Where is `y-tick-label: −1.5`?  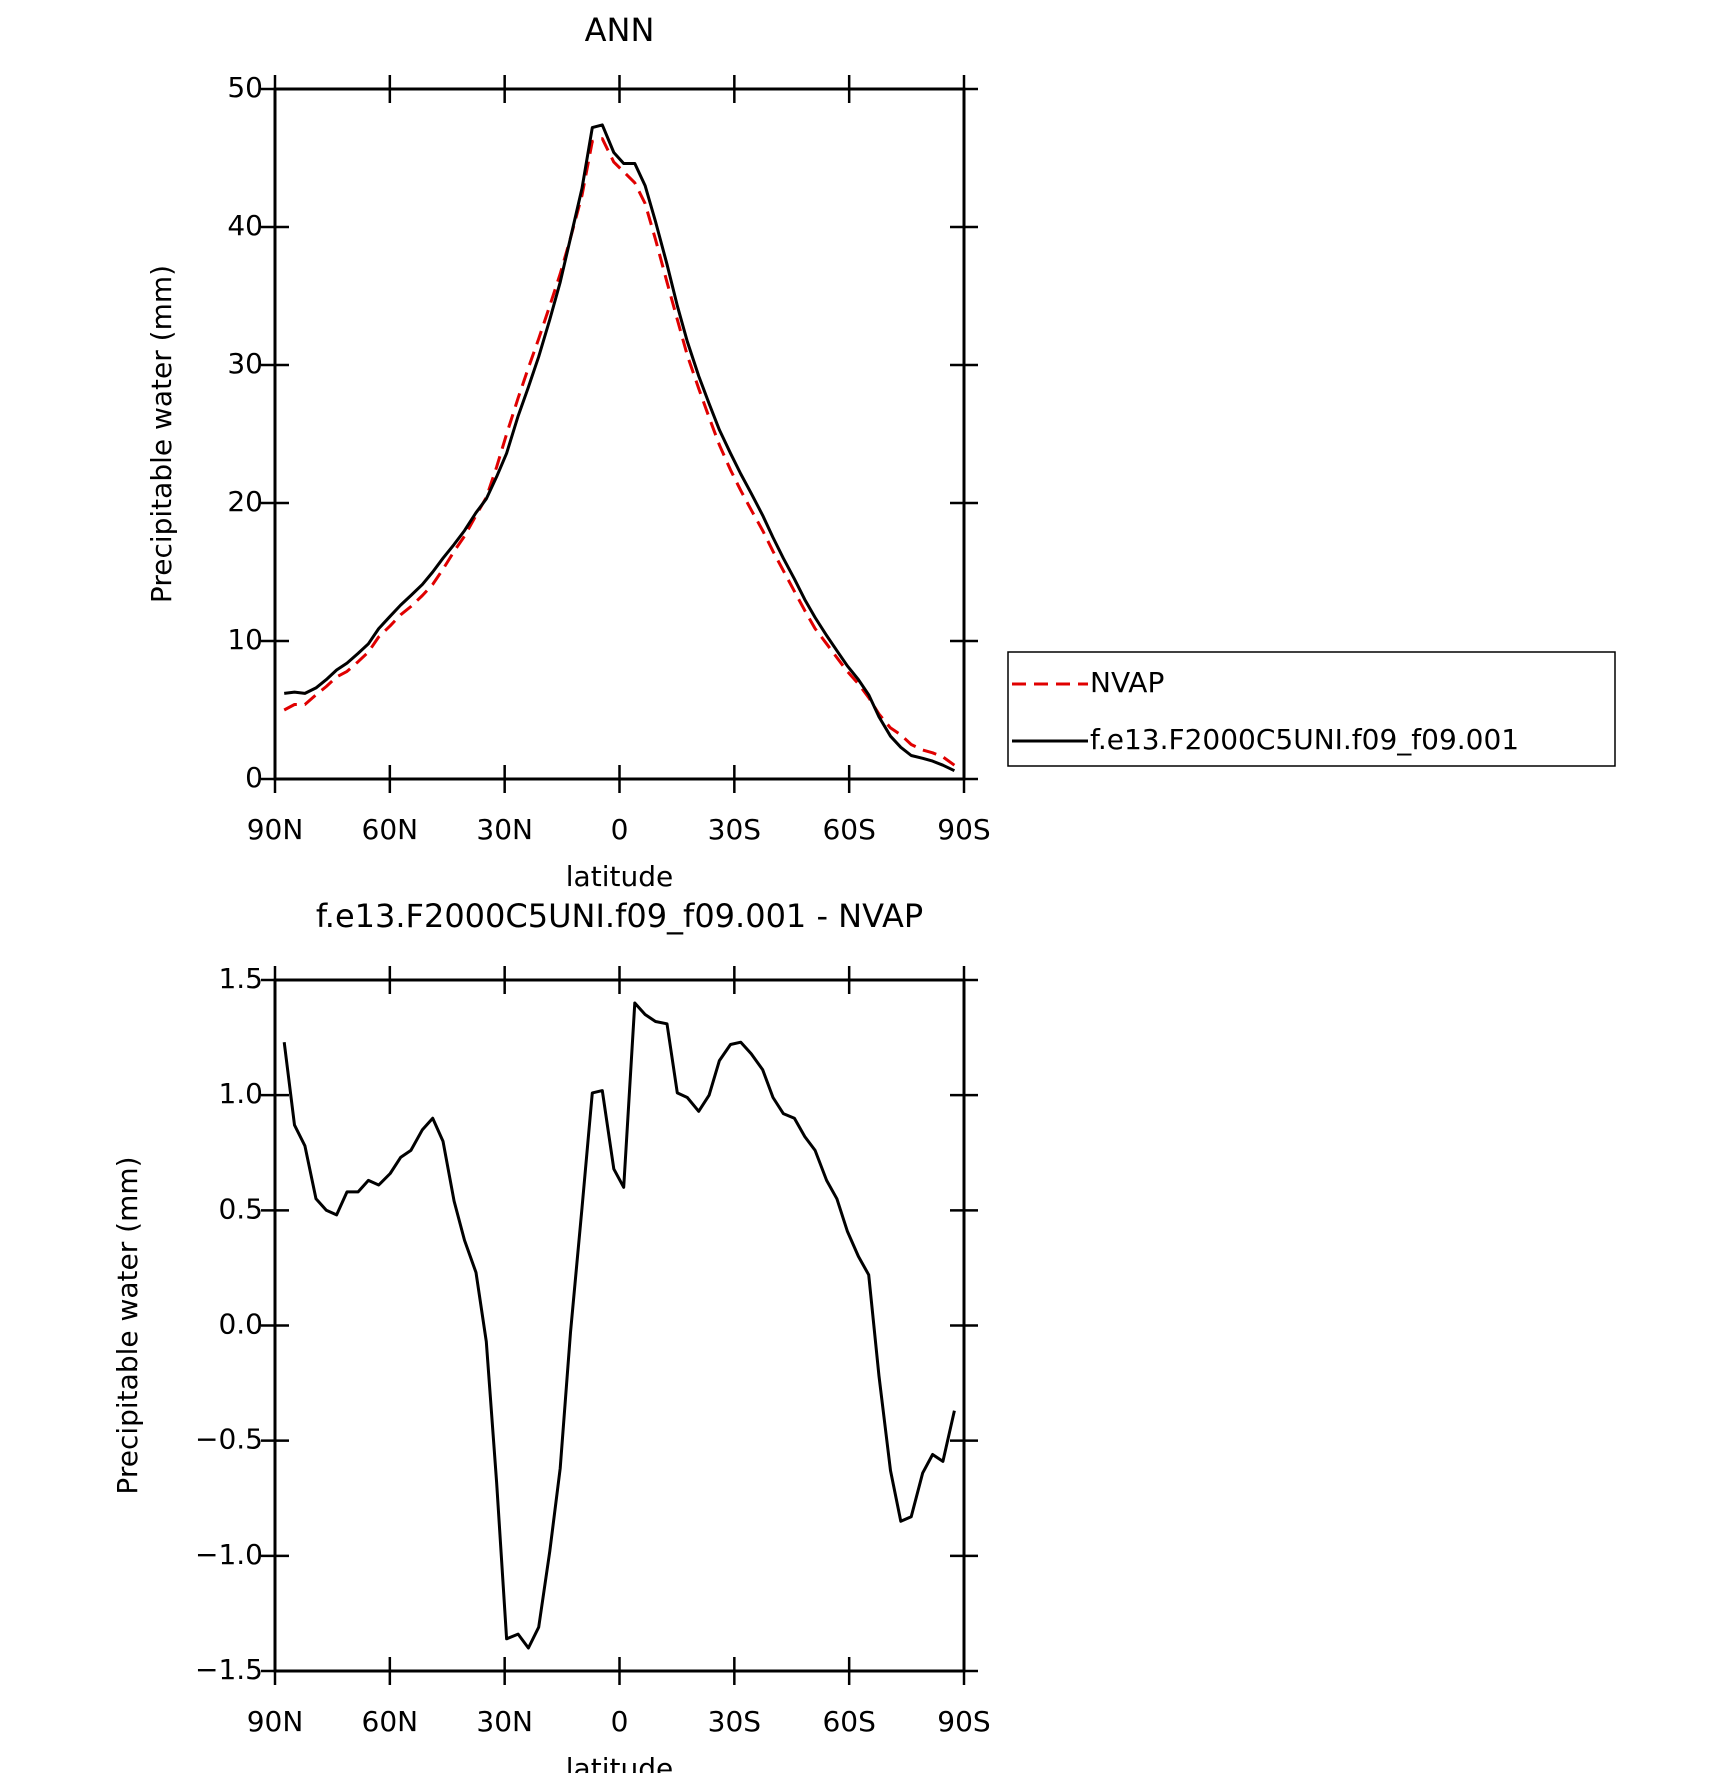 y-tick-label: −1.5 is located at coordinates (229, 1669).